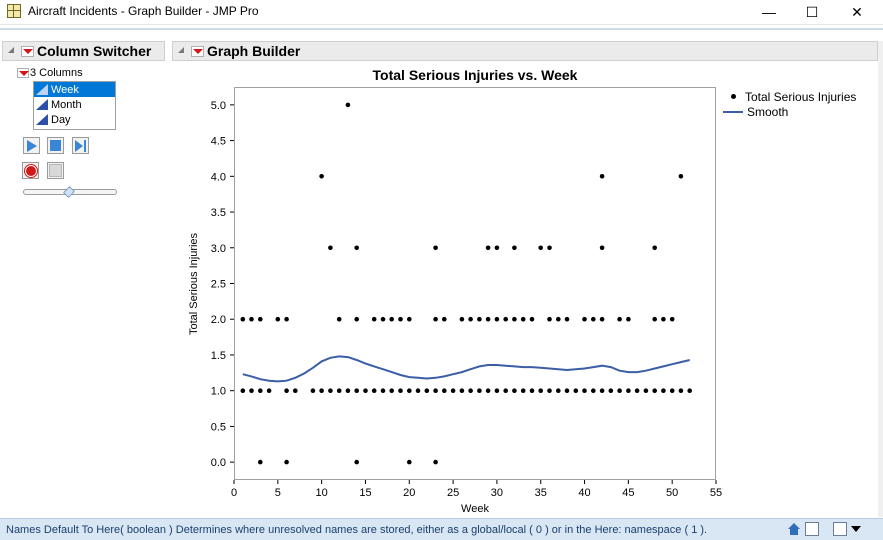  What do you see at coordinates (27, 51) in the screenshot?
I see `red-triangle-menu-icon` at bounding box center [27, 51].